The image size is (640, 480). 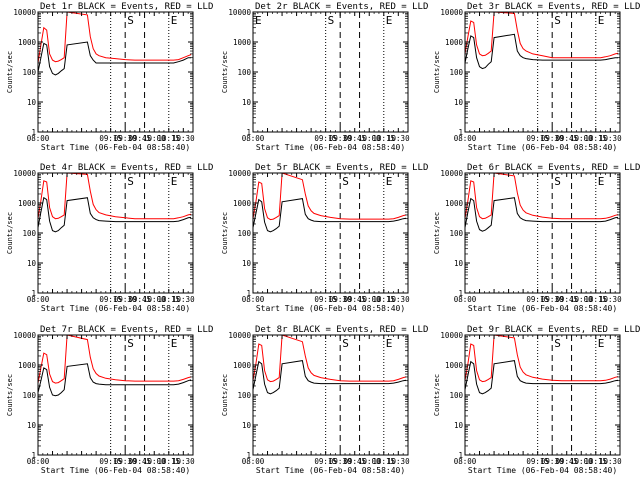 I want to click on chart-title: Det 9r BLACK = Events, RED = LLD, so click(x=553, y=330).